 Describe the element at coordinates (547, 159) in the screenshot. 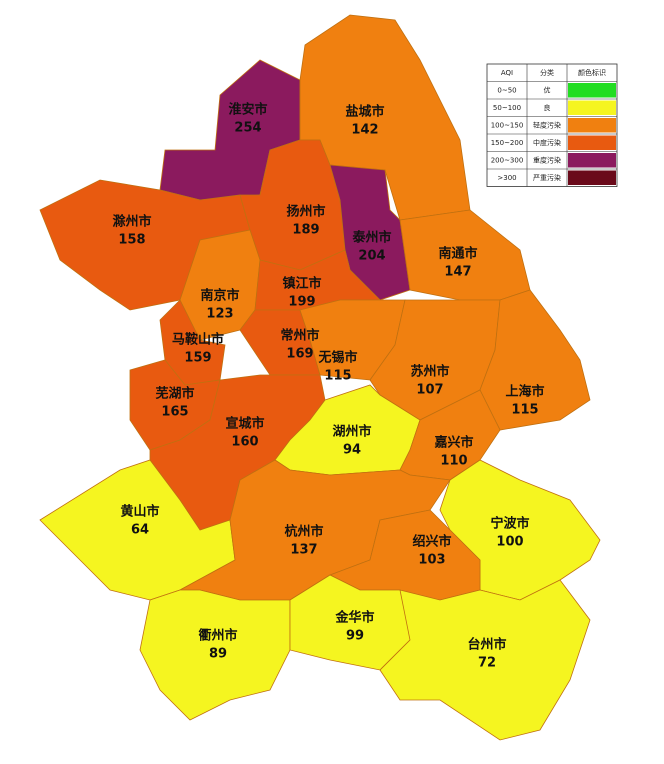

I see `legend-category: 重度污染` at that location.